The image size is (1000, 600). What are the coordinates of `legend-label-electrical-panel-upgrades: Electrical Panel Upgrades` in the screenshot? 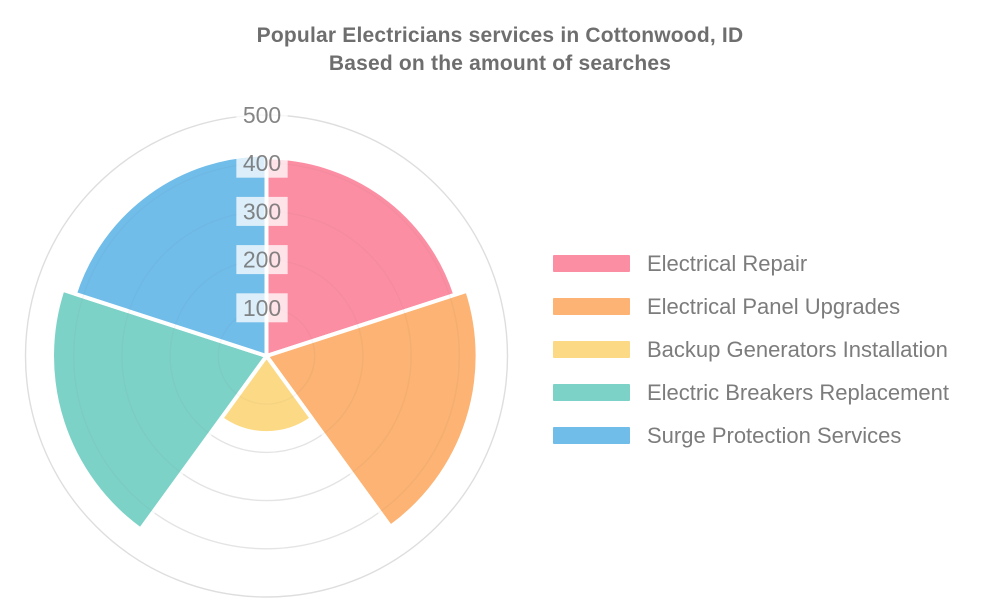 It's located at (774, 306).